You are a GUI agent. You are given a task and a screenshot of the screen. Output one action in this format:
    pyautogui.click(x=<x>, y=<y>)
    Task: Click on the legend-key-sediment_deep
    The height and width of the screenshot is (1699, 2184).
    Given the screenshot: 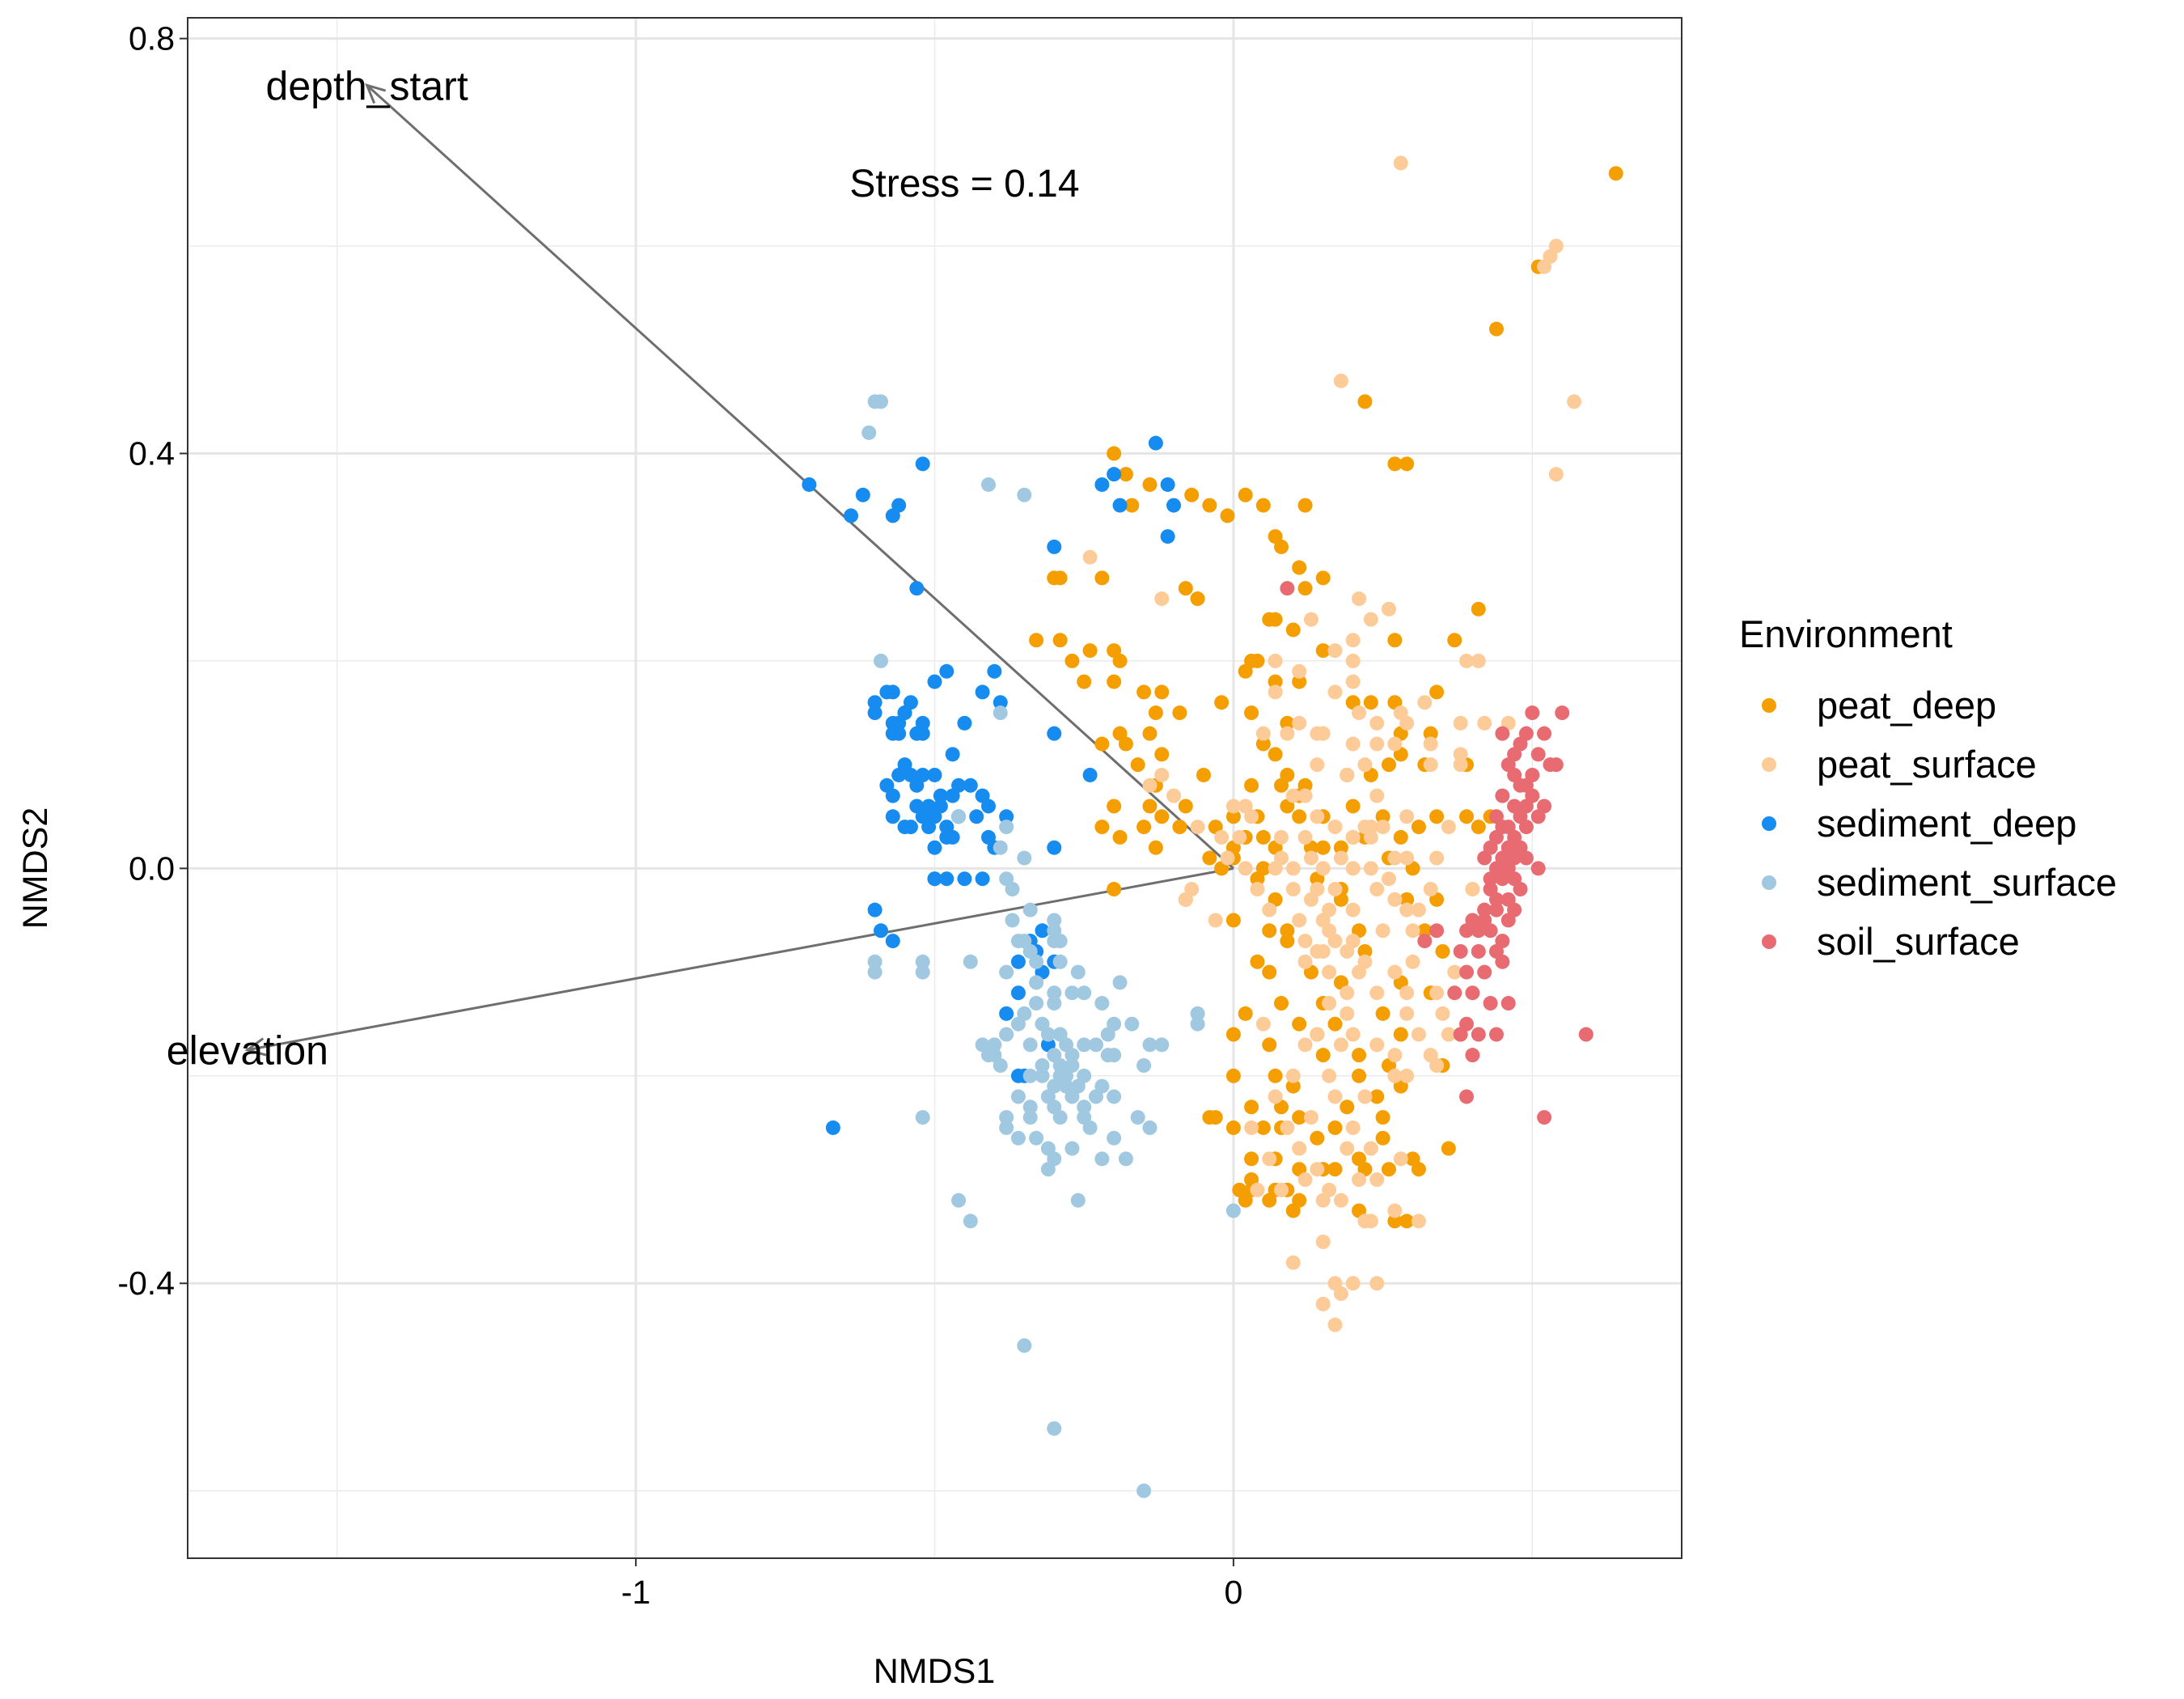 What is the action you would take?
    pyautogui.click(x=1769, y=823)
    